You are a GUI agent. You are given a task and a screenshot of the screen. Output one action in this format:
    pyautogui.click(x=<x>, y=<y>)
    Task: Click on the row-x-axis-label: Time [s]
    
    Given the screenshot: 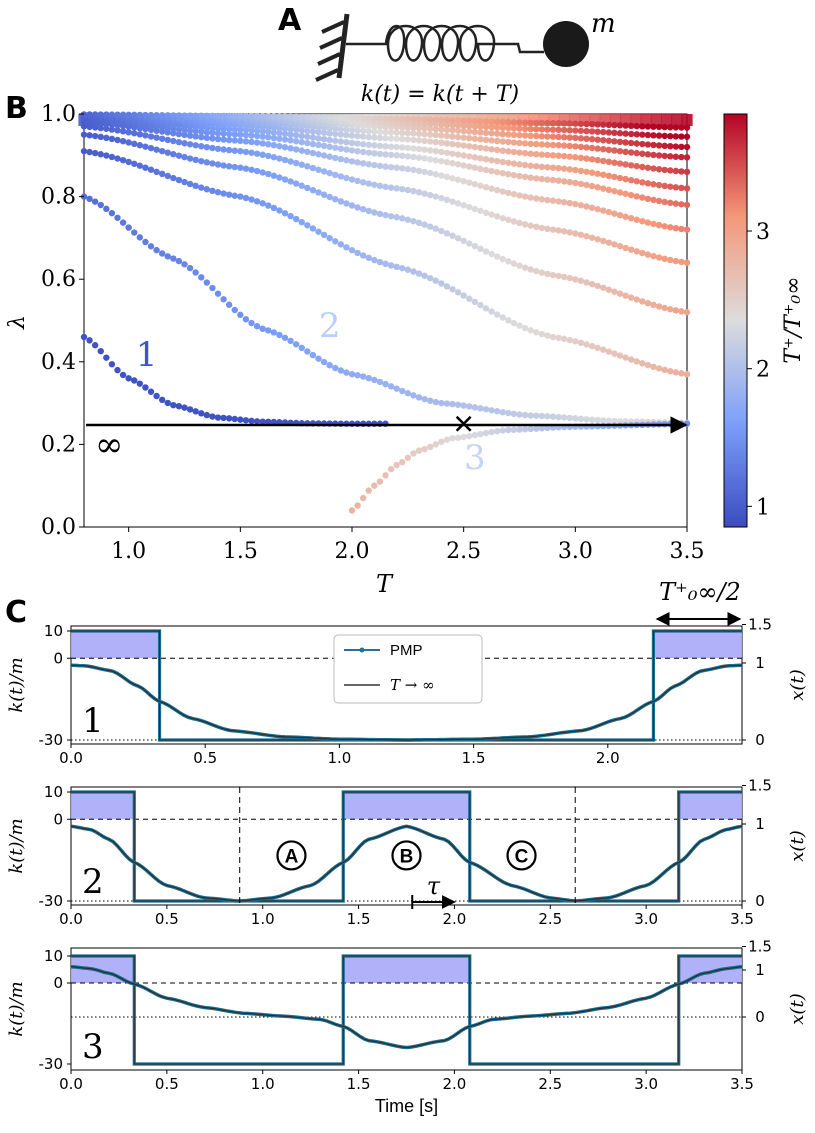 What is the action you would take?
    pyautogui.click(x=406, y=1106)
    